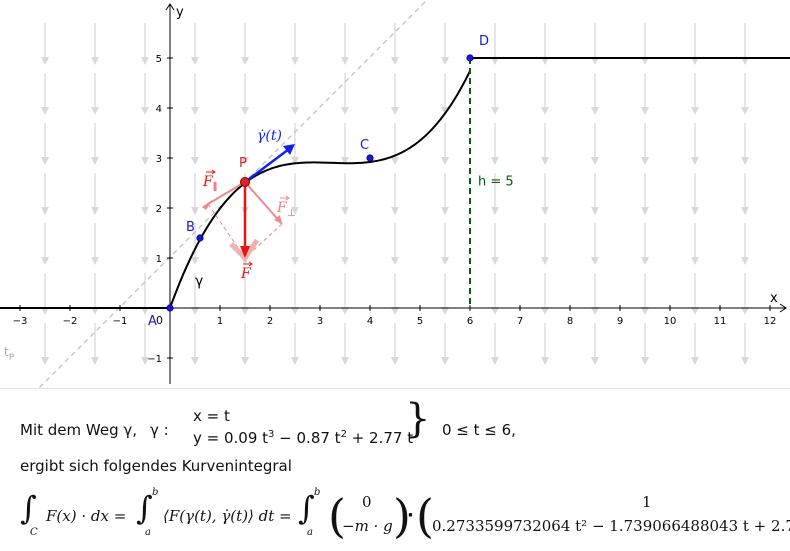 The height and width of the screenshot is (551, 790). Describe the element at coordinates (159, 430) in the screenshot. I see `gamma-label: γ :` at that location.